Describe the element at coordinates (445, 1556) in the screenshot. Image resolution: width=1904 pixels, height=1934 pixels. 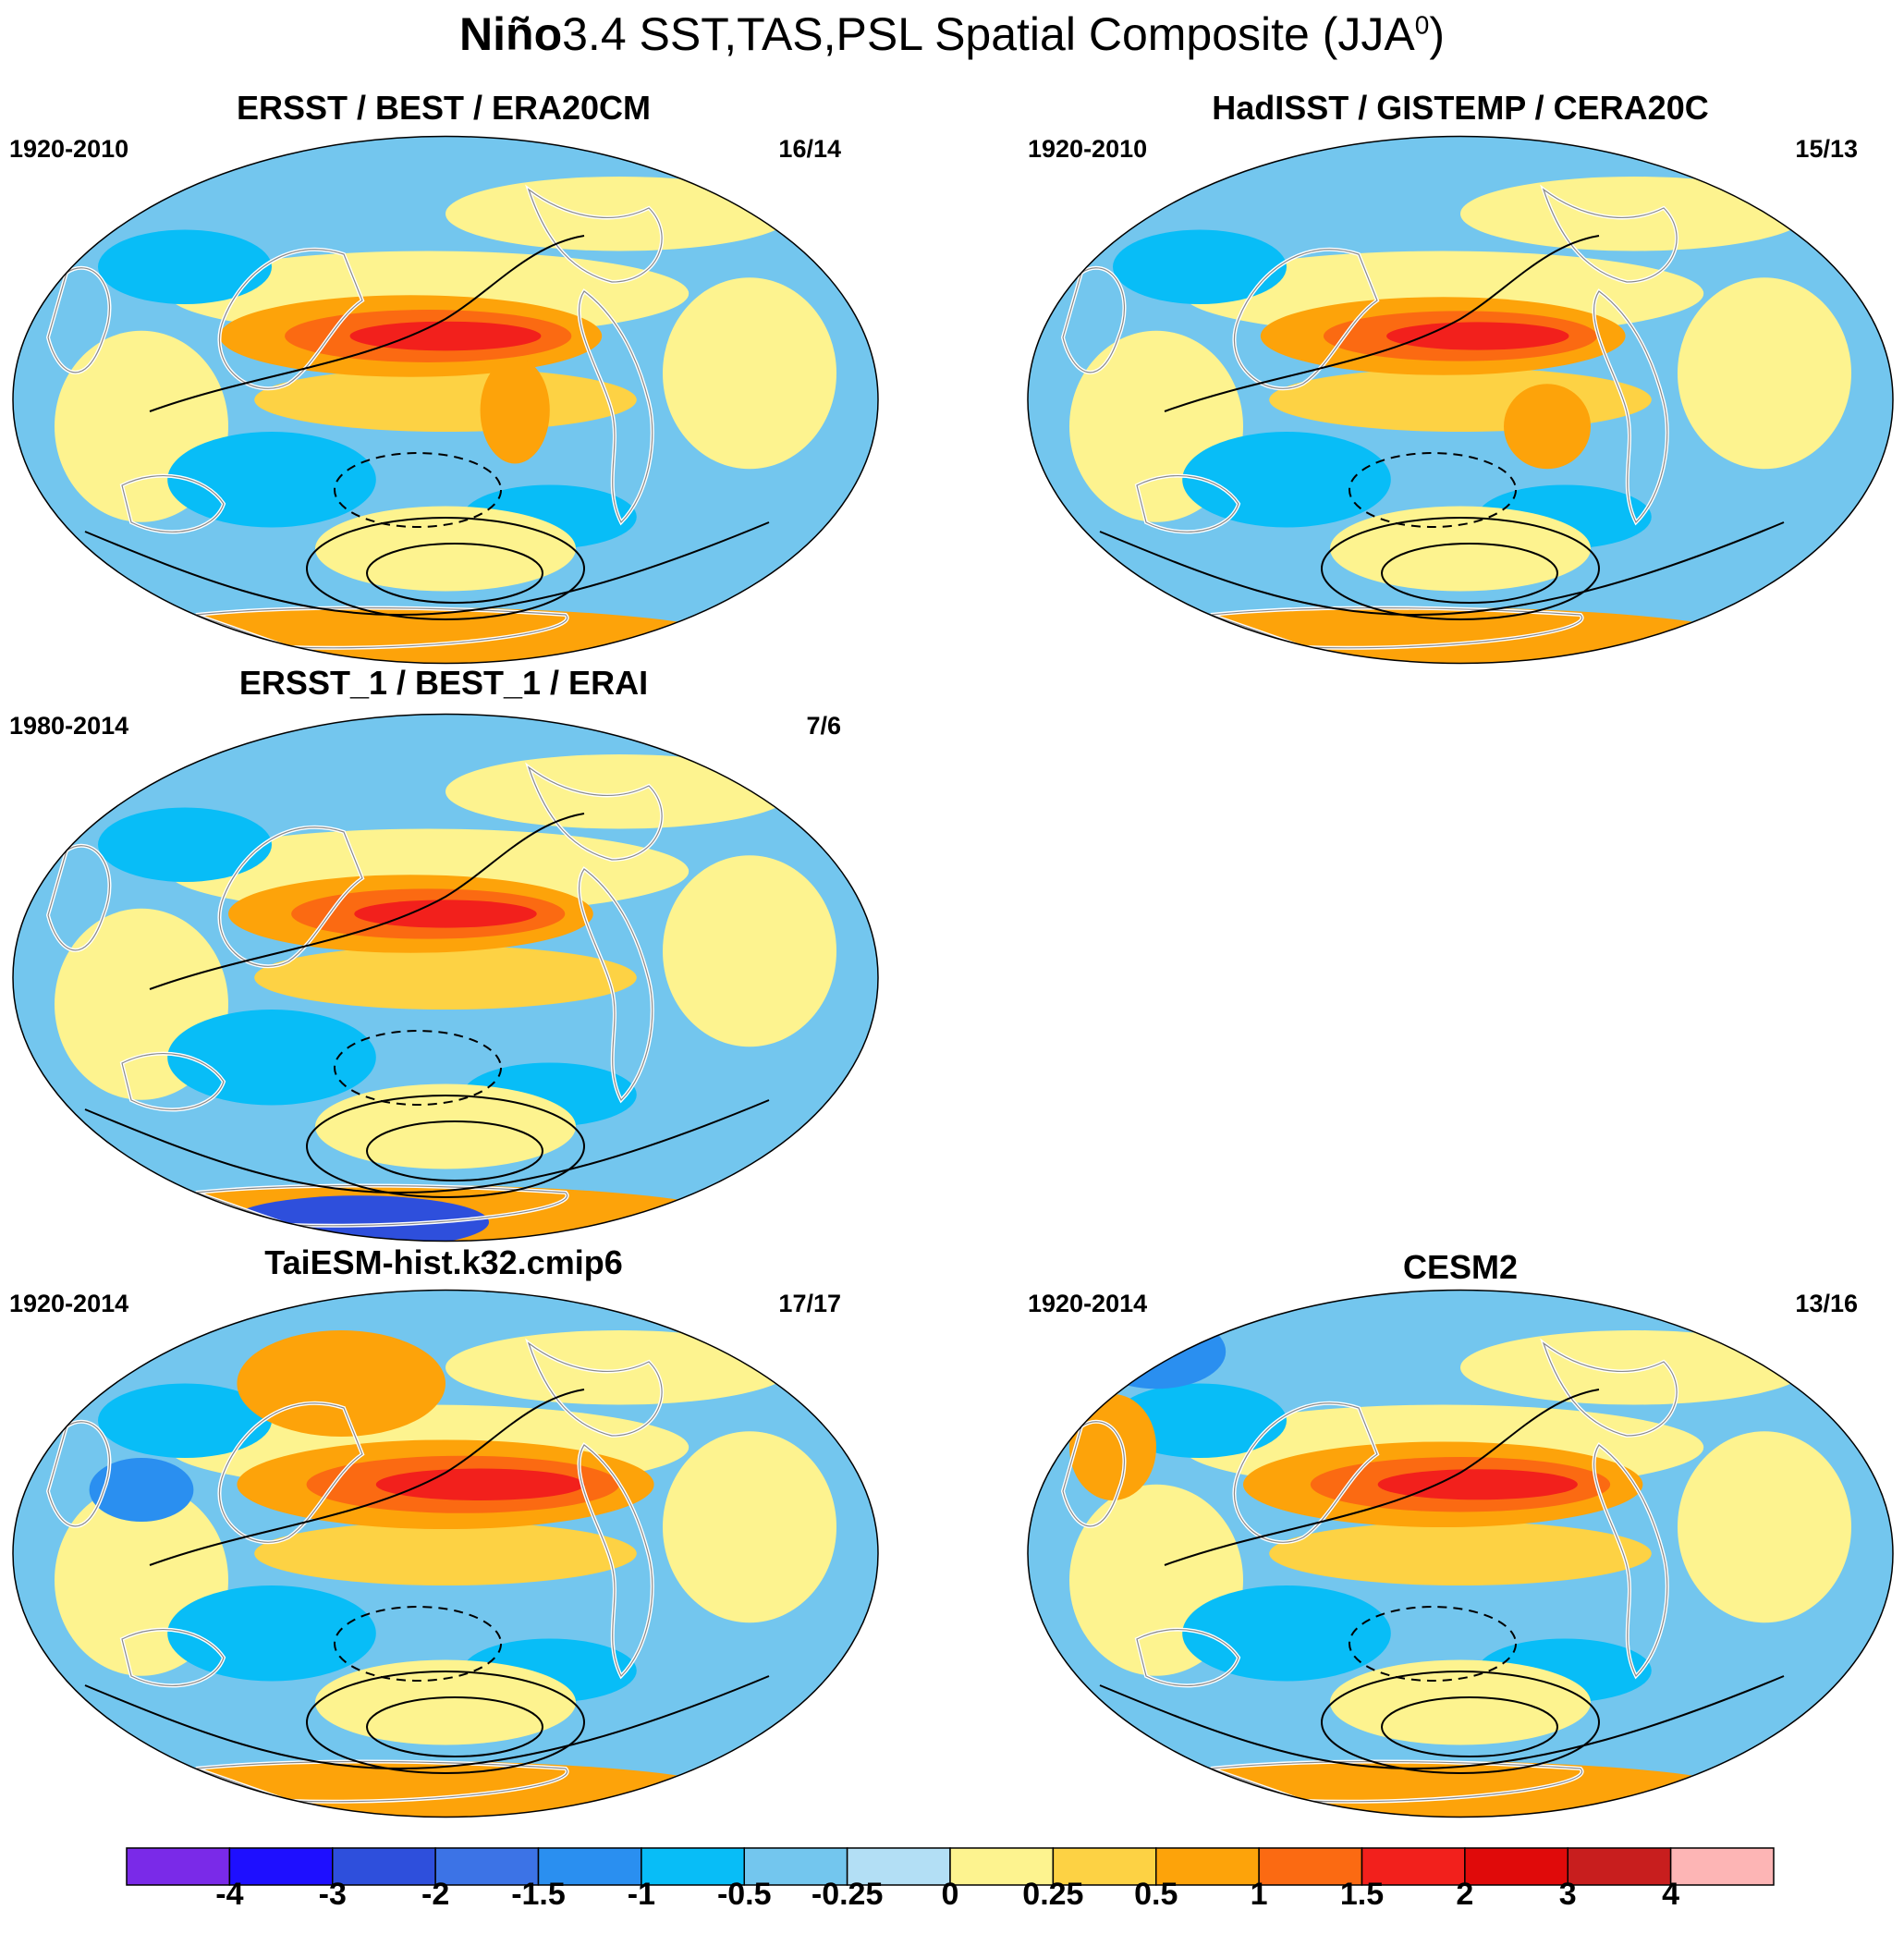
I see `panel-4-map` at that location.